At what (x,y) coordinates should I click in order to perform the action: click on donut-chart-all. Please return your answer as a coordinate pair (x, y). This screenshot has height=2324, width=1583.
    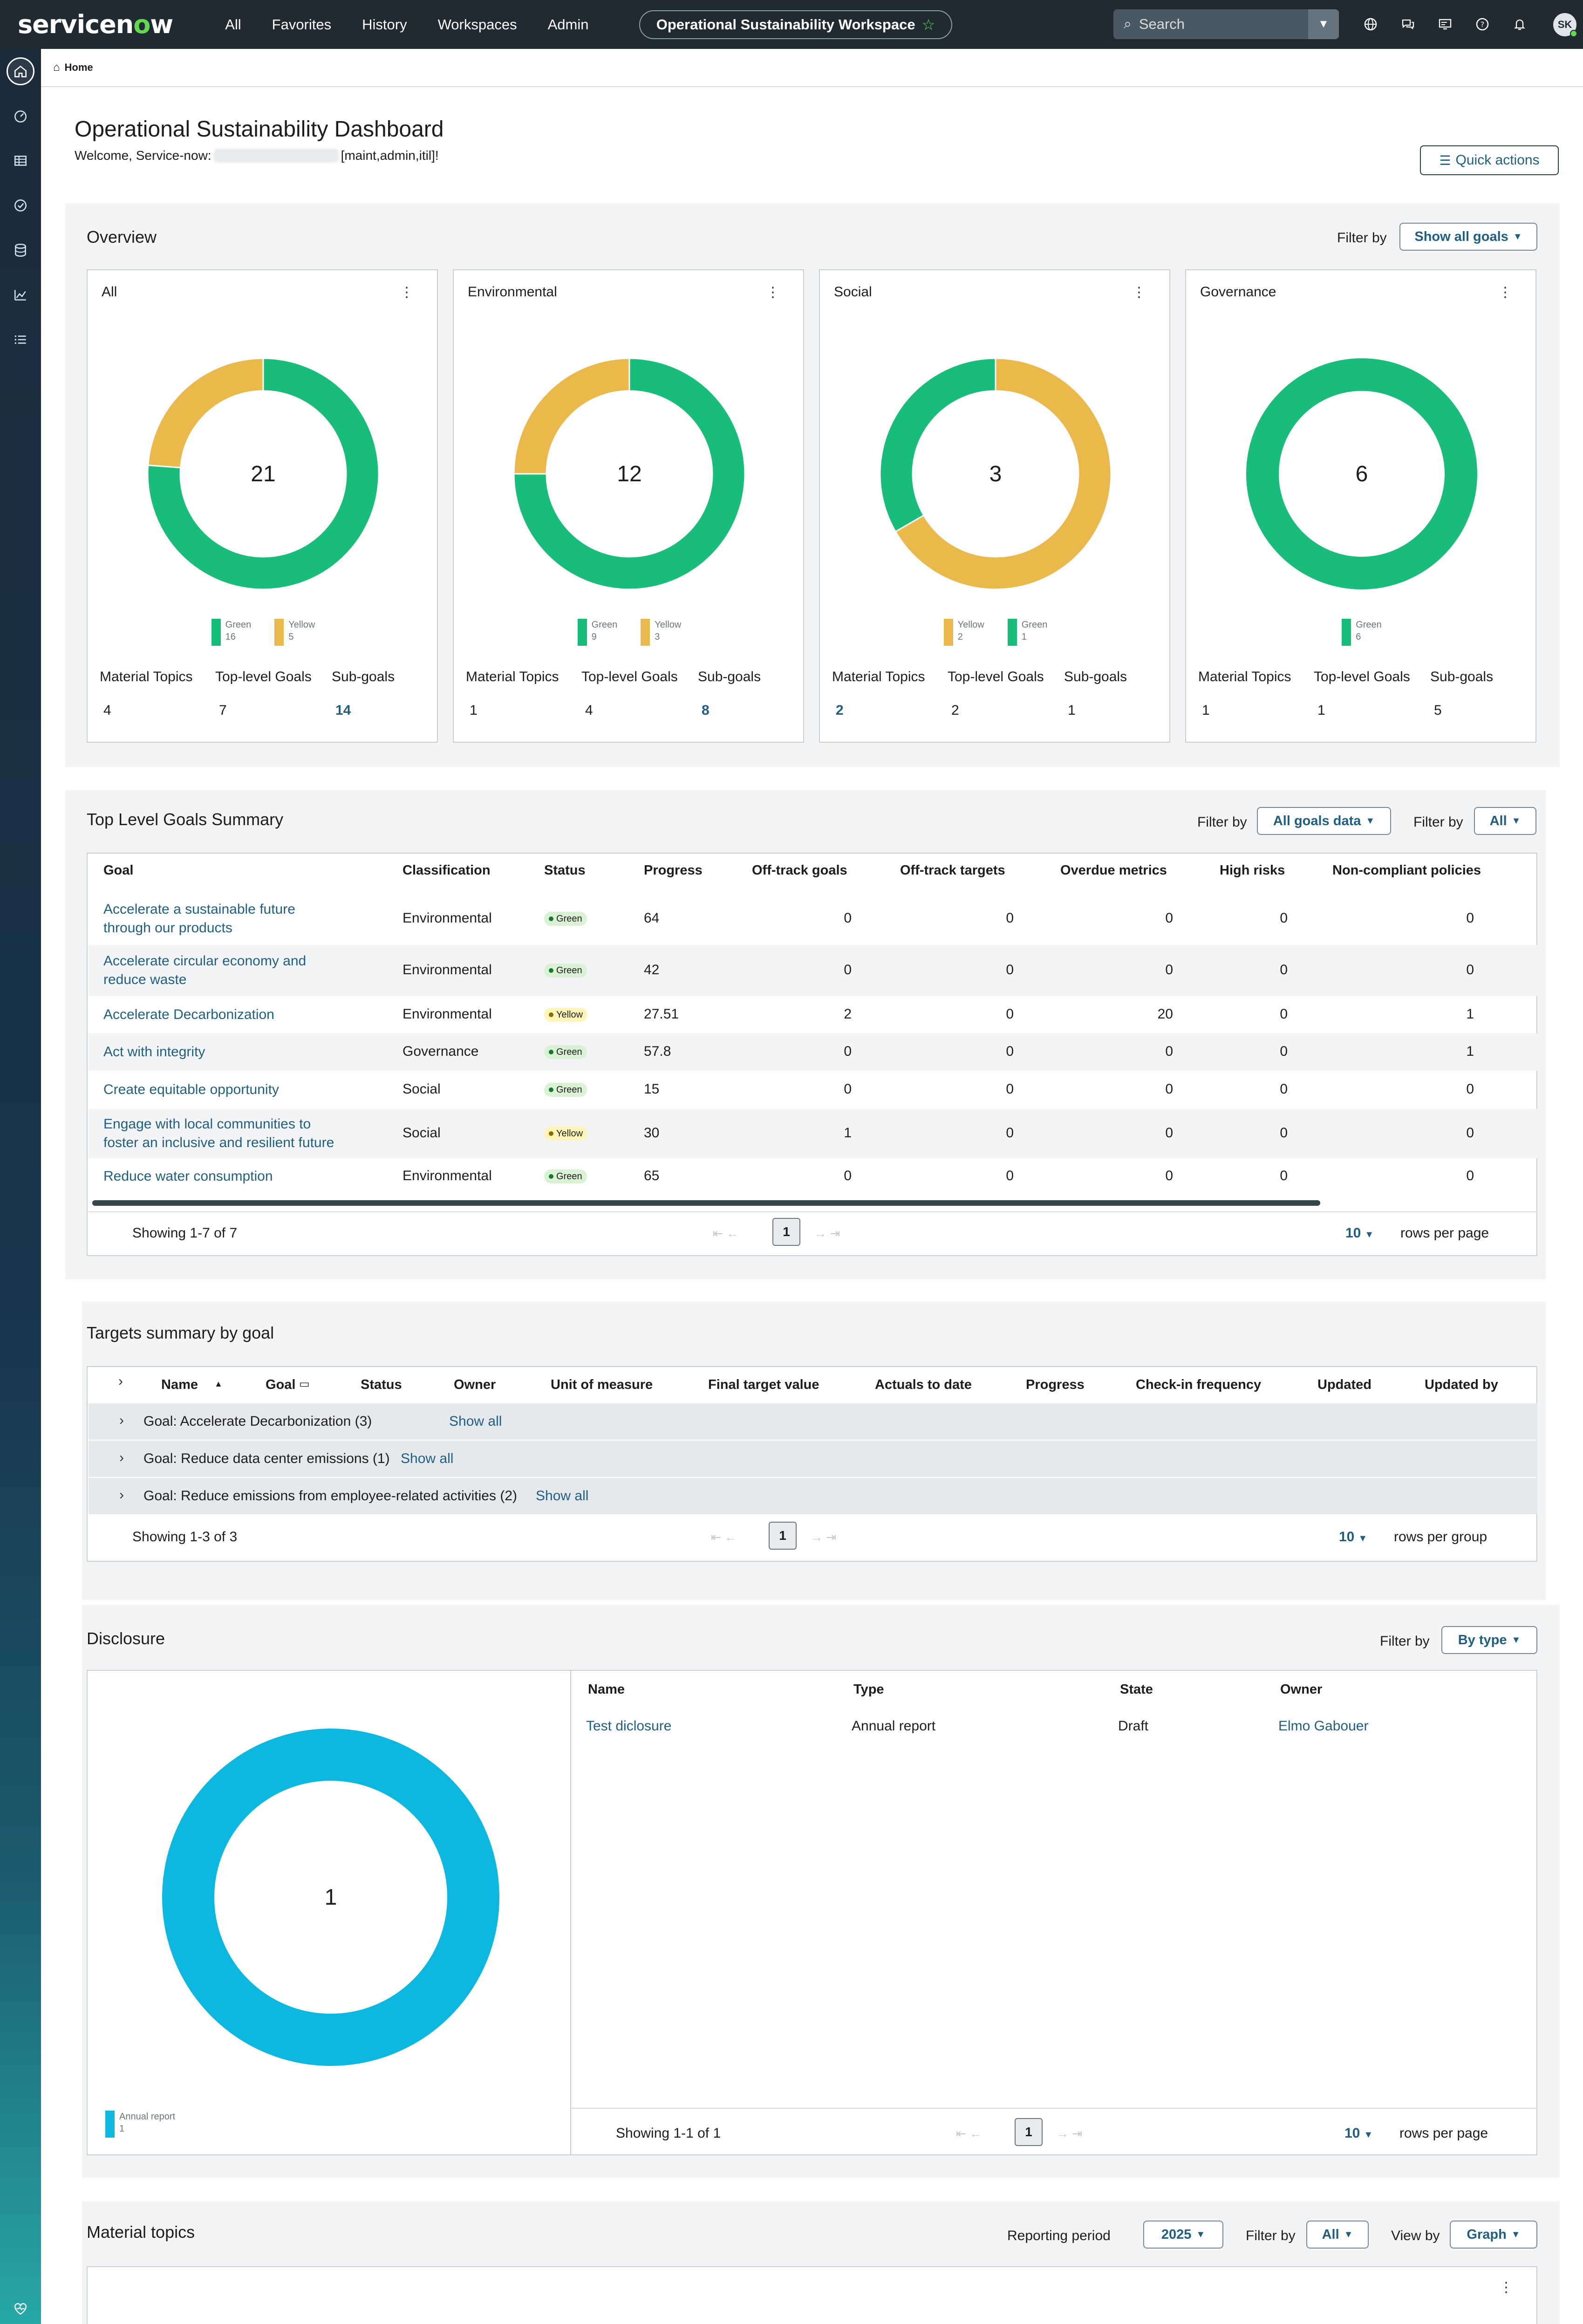
    Looking at the image, I should click on (263, 473).